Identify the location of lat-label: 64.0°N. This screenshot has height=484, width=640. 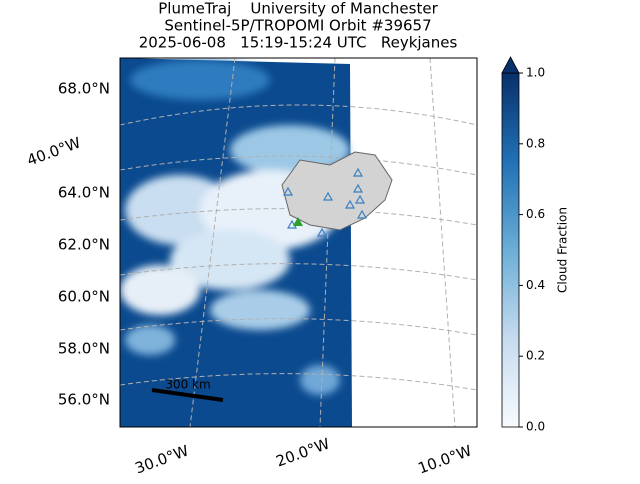
(84, 193).